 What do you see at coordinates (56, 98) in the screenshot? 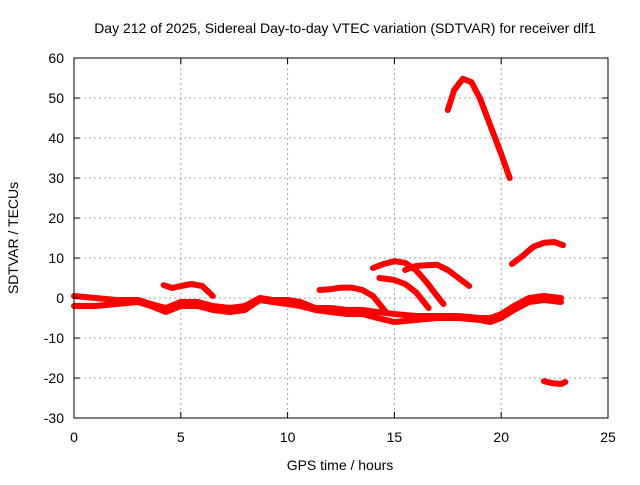
I see `y-tick-label: 50` at bounding box center [56, 98].